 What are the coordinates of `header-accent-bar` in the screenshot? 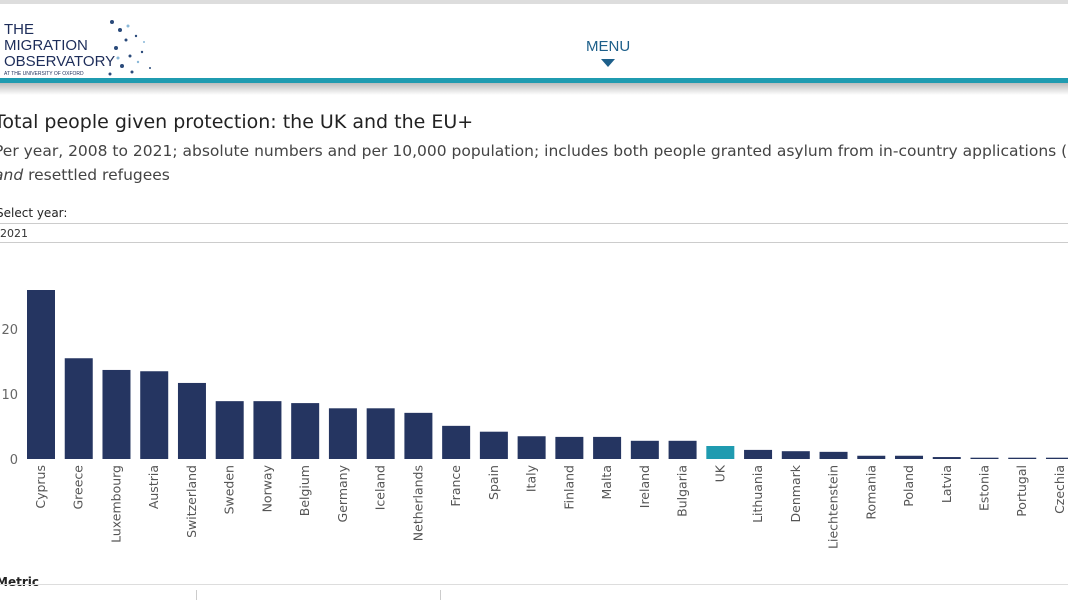 It's located at (534, 80).